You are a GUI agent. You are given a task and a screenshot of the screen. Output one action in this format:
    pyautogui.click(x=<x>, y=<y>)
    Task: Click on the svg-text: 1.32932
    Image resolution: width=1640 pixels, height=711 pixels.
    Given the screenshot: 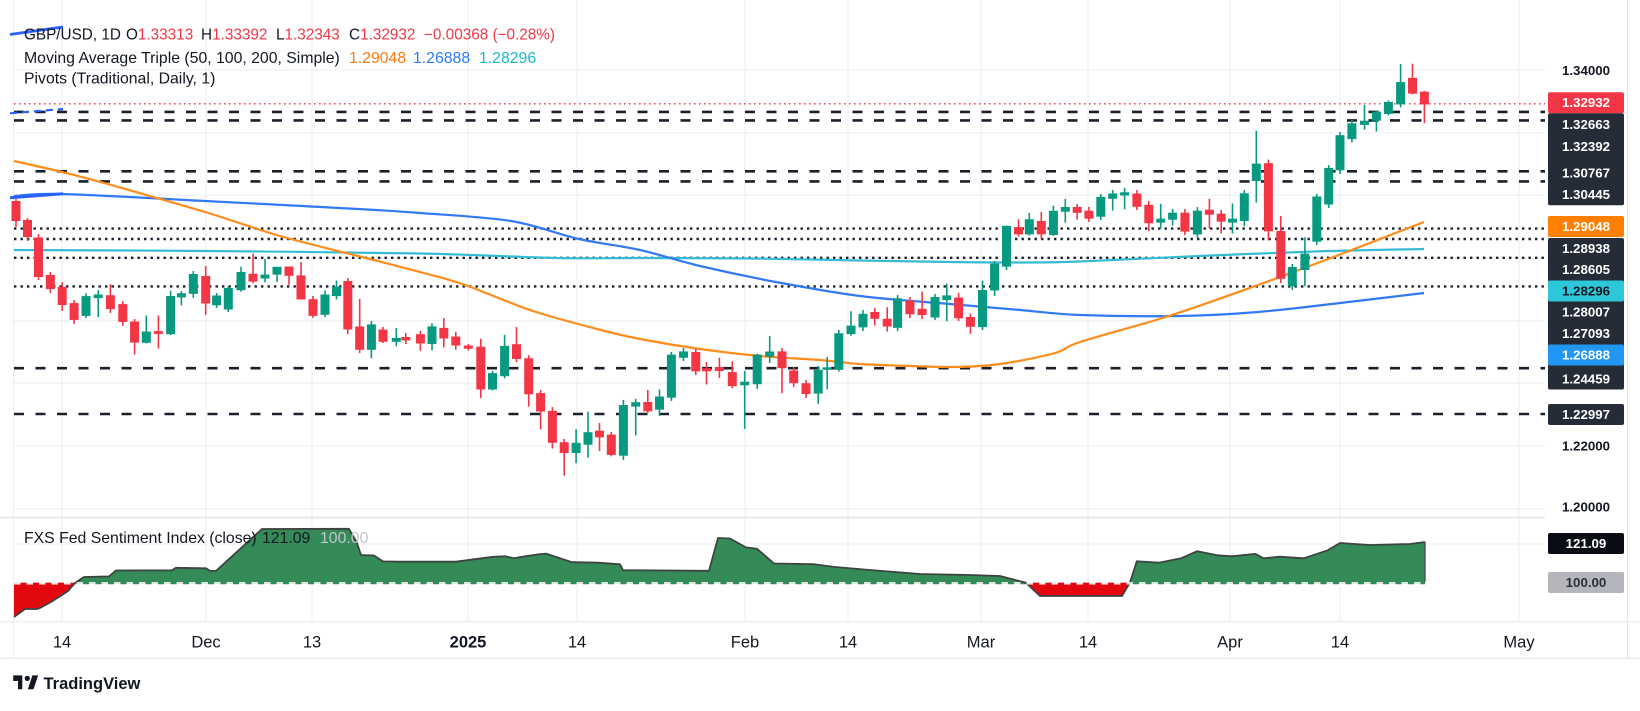 What is the action you would take?
    pyautogui.click(x=1586, y=102)
    